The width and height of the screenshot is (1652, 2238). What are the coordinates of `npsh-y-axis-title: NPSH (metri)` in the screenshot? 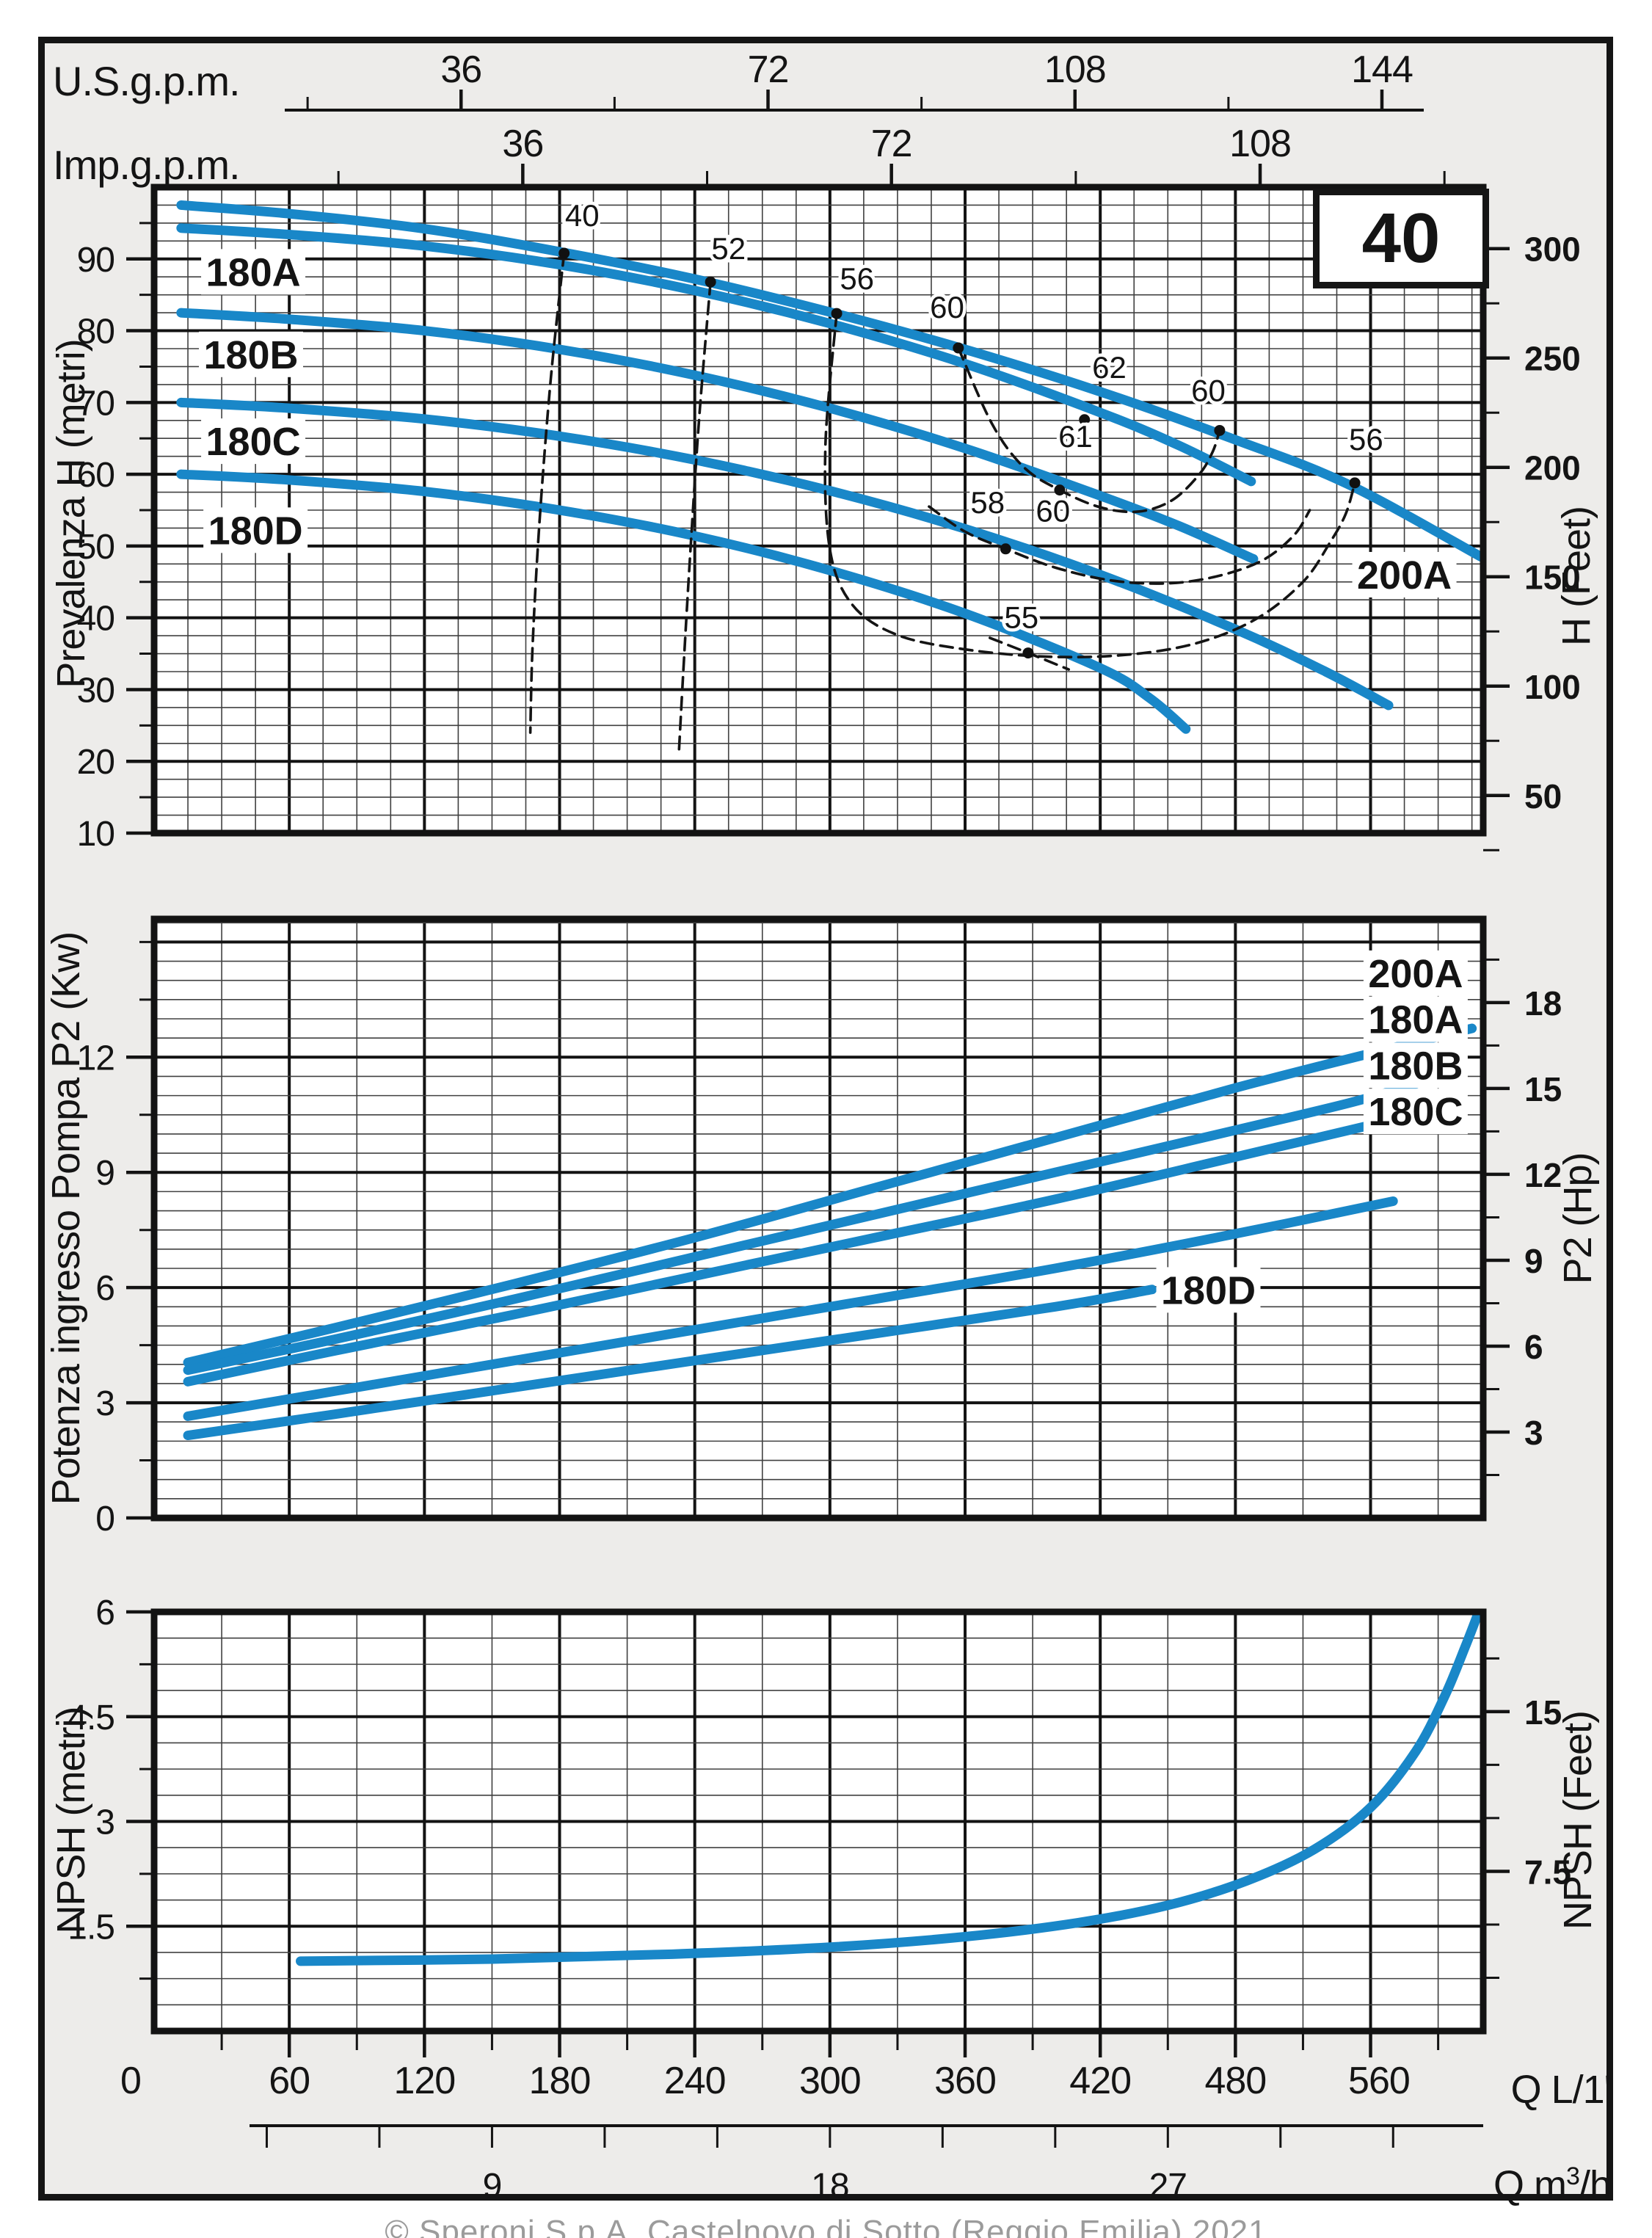 It's located at (71, 1821).